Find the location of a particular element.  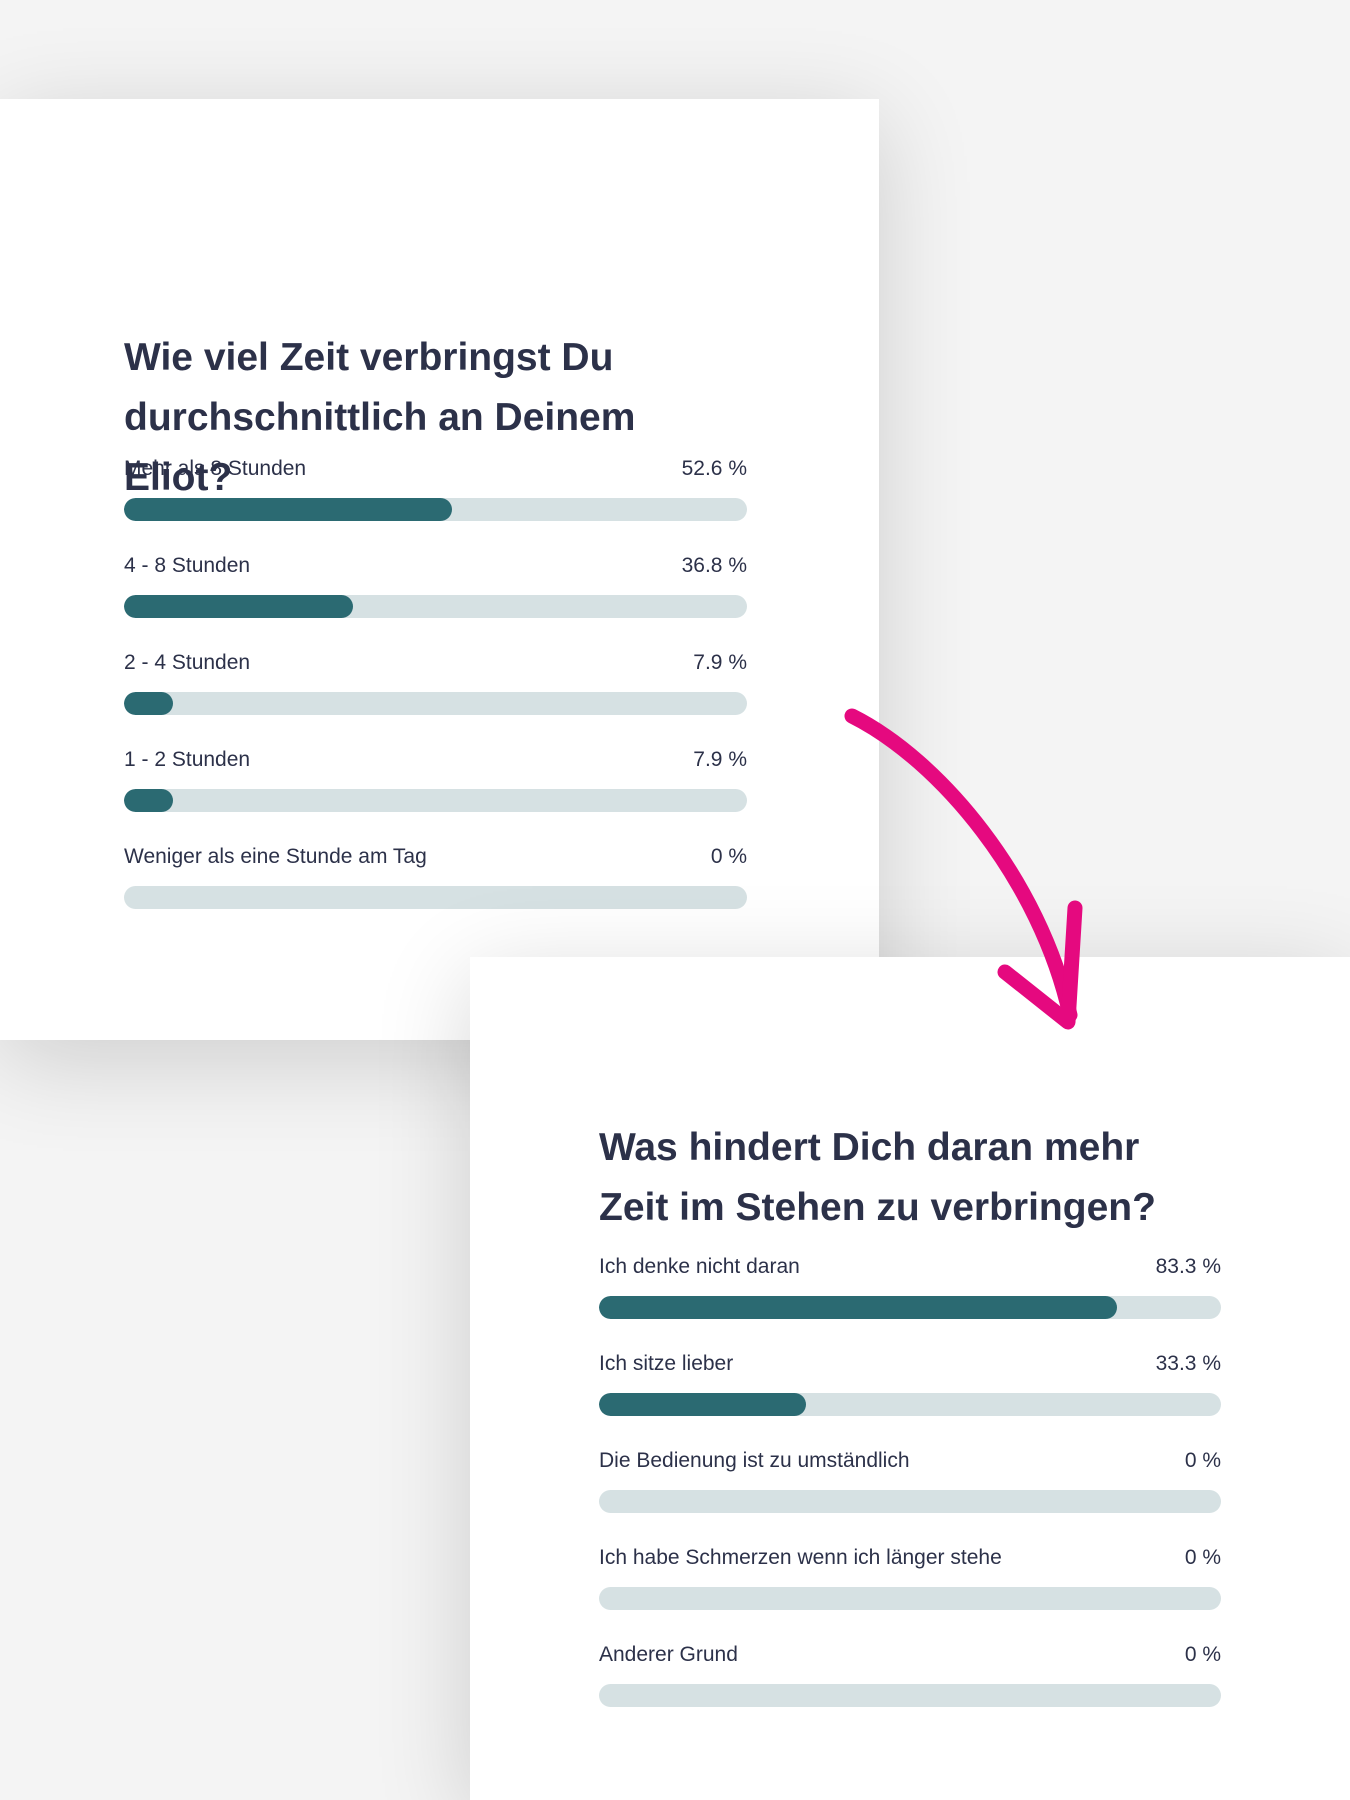

option-label: Weniger als eine Stunde am Tag is located at coordinates (275, 856).